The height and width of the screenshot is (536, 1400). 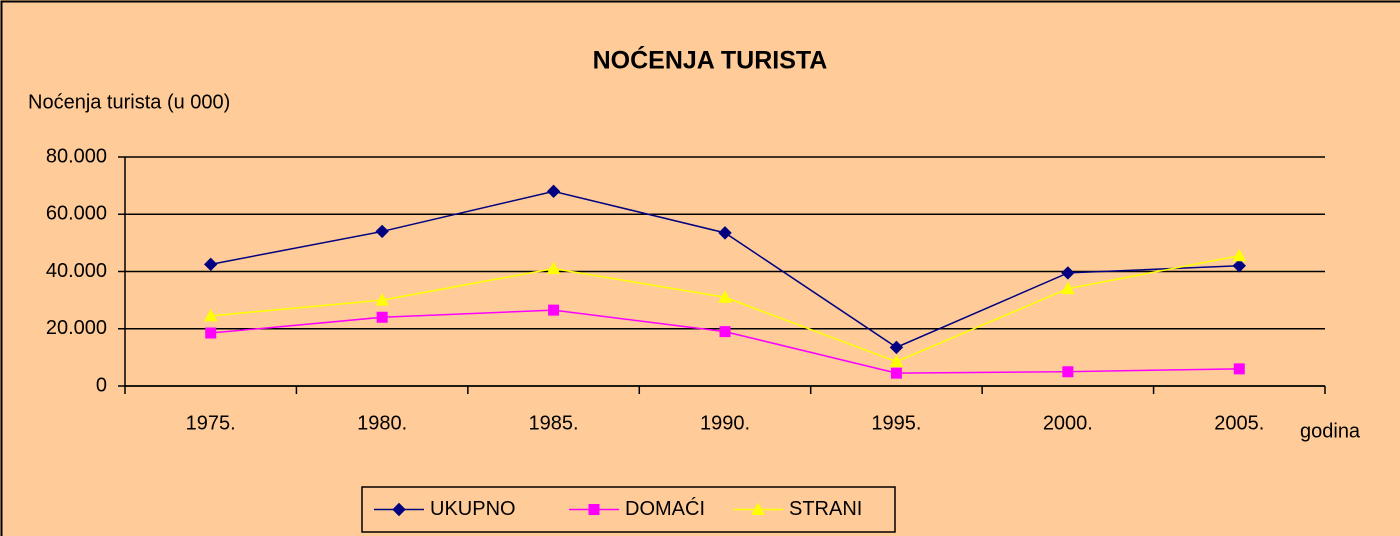 I want to click on y-tick-label: 40.000, so click(x=76, y=271).